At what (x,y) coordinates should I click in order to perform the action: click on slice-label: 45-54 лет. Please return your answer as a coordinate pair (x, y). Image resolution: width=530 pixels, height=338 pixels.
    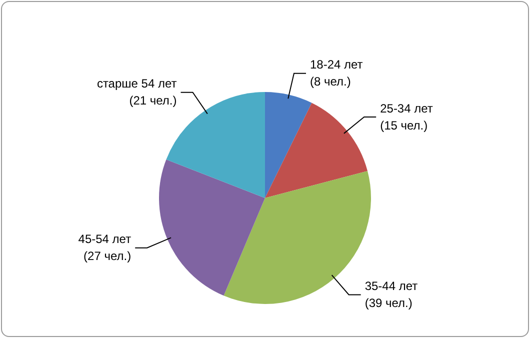
    Looking at the image, I should click on (105, 239).